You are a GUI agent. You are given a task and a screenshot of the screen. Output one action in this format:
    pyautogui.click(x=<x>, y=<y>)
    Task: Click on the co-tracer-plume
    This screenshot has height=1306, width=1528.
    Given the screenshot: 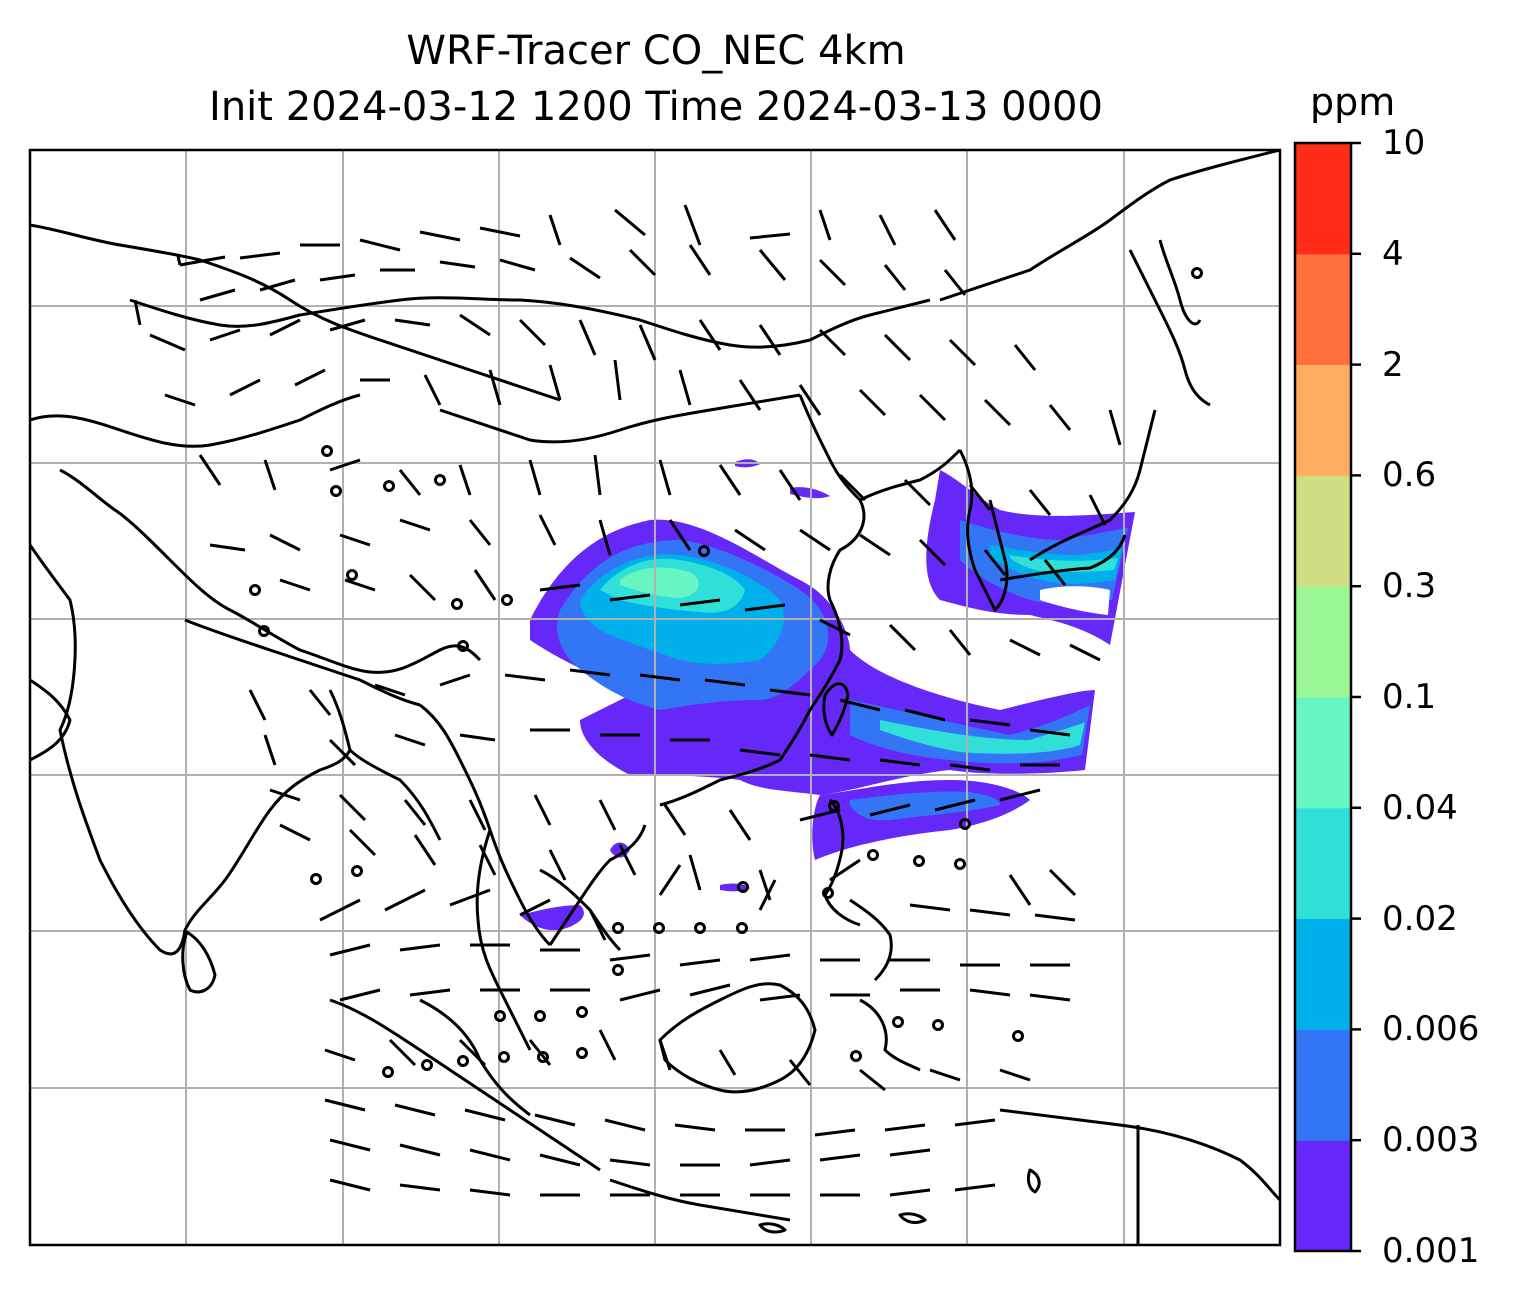 What is the action you would take?
    pyautogui.click(x=827, y=695)
    